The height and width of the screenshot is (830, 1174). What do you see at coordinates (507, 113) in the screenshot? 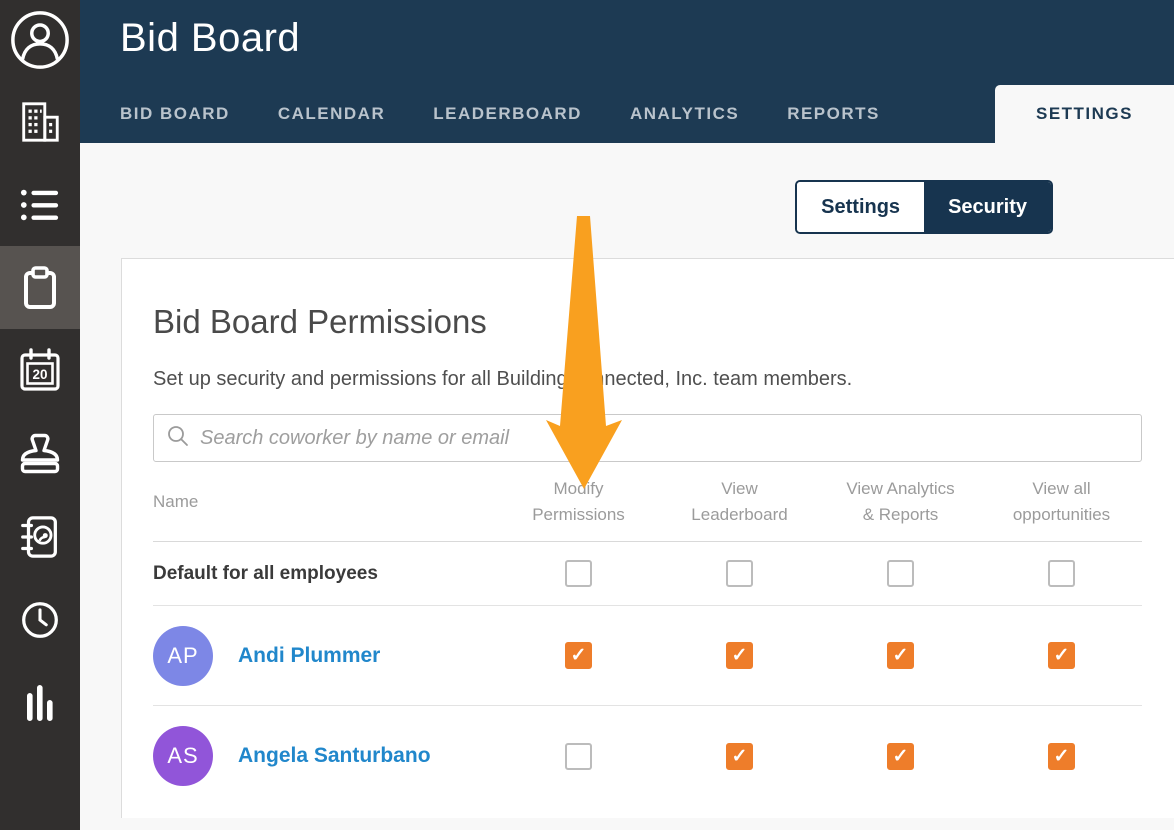
I see `nav-tab-leaderboard: LEADERBOARD` at bounding box center [507, 113].